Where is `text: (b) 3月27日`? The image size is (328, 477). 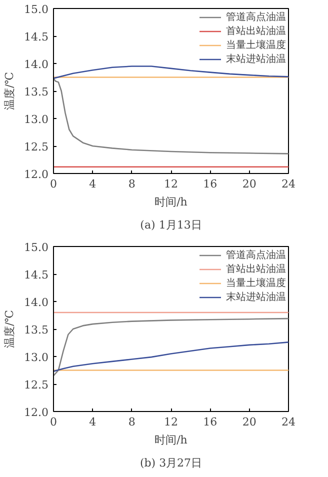 text: (b) 3月27日 is located at coordinates (171, 463).